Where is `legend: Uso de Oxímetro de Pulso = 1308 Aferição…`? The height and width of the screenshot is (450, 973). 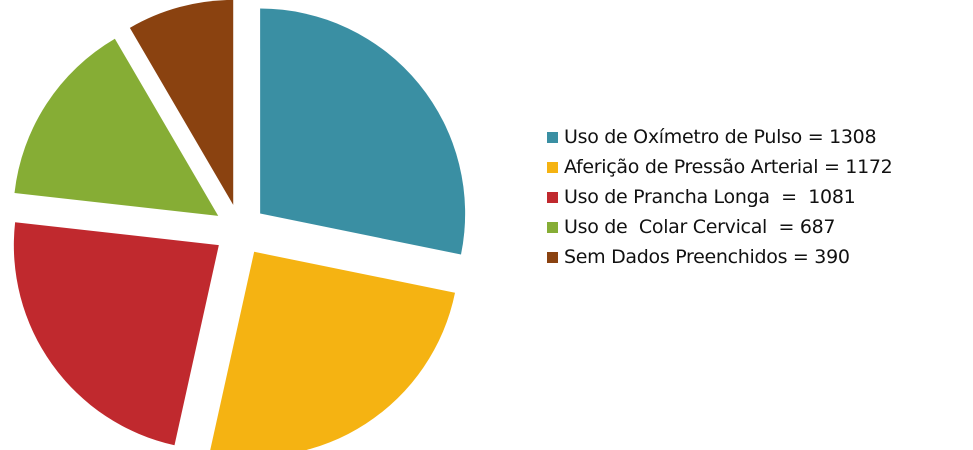
legend: Uso de Oxímetro de Pulso = 1308 Aferição… is located at coordinates (720, 201).